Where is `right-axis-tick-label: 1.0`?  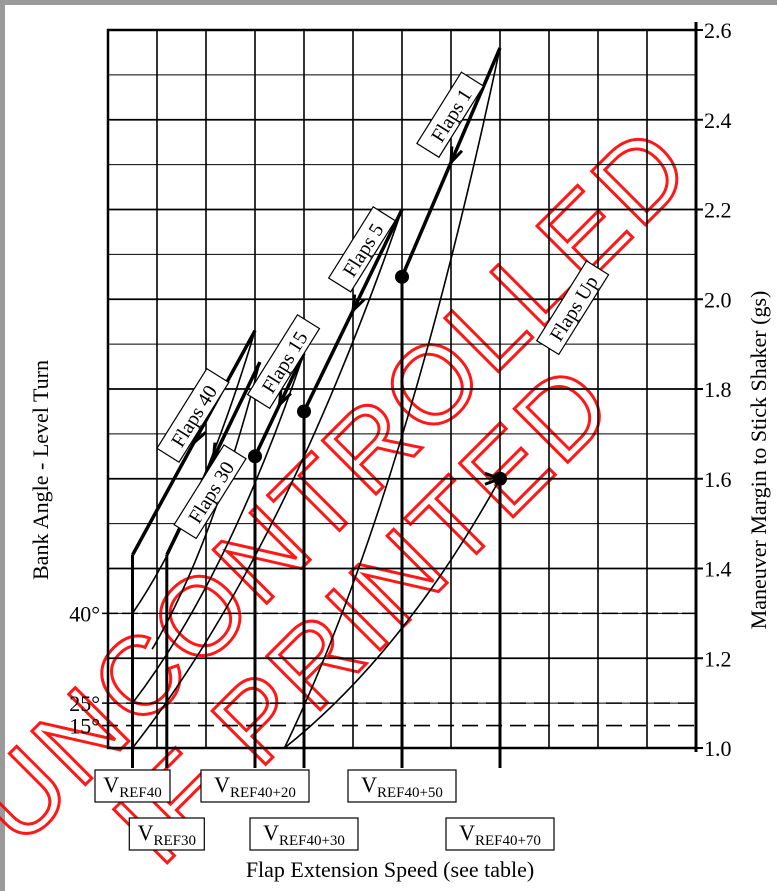 right-axis-tick-label: 1.0 is located at coordinates (718, 748).